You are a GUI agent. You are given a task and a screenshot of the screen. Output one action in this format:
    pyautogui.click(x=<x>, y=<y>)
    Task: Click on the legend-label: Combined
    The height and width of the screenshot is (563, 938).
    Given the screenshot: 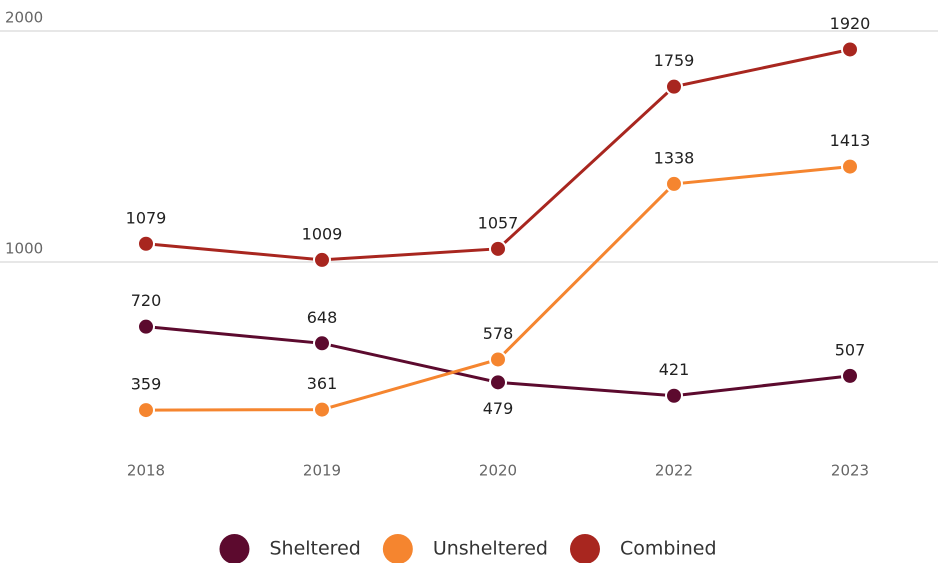 What is the action you would take?
    pyautogui.click(x=668, y=549)
    